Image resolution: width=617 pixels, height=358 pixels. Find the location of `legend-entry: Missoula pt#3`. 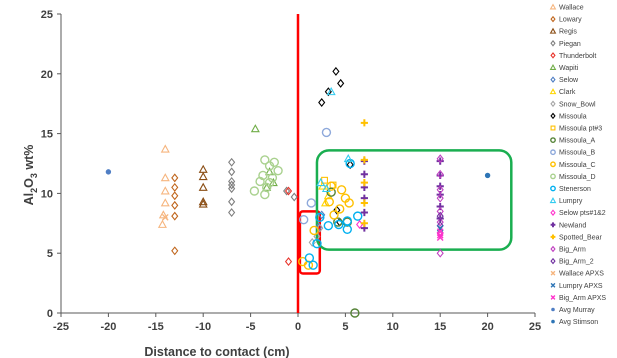

legend-entry: Missoula pt#3 is located at coordinates (580, 129).